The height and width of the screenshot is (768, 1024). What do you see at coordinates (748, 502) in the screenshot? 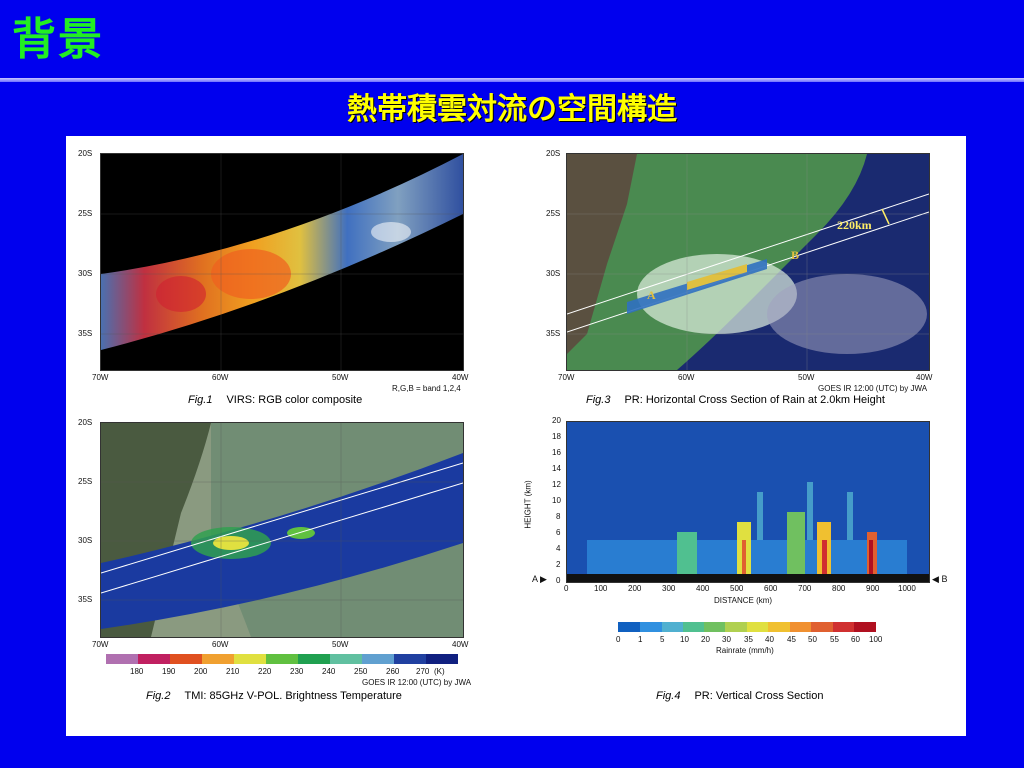
I see `vertical-cross-section` at bounding box center [748, 502].